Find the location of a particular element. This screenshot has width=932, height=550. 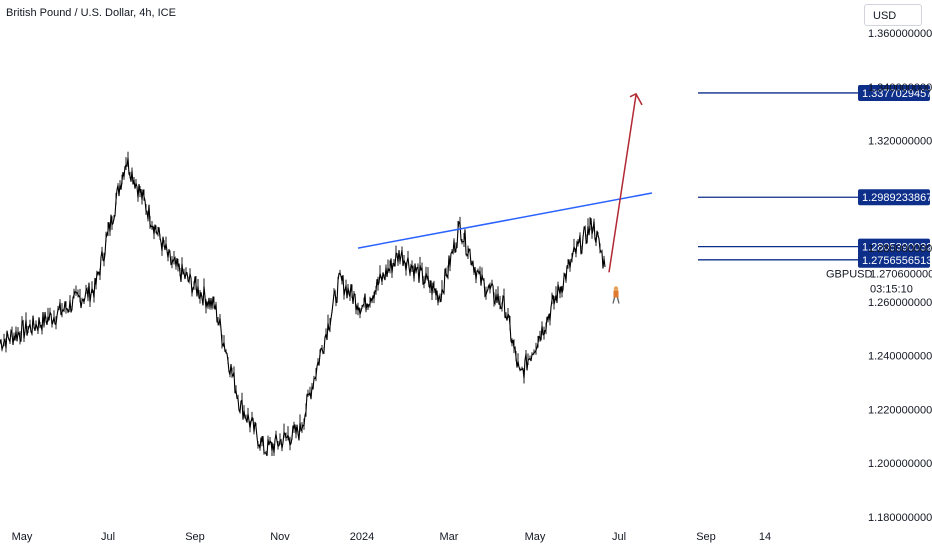

x-tick-label: 14 is located at coordinates (765, 537).